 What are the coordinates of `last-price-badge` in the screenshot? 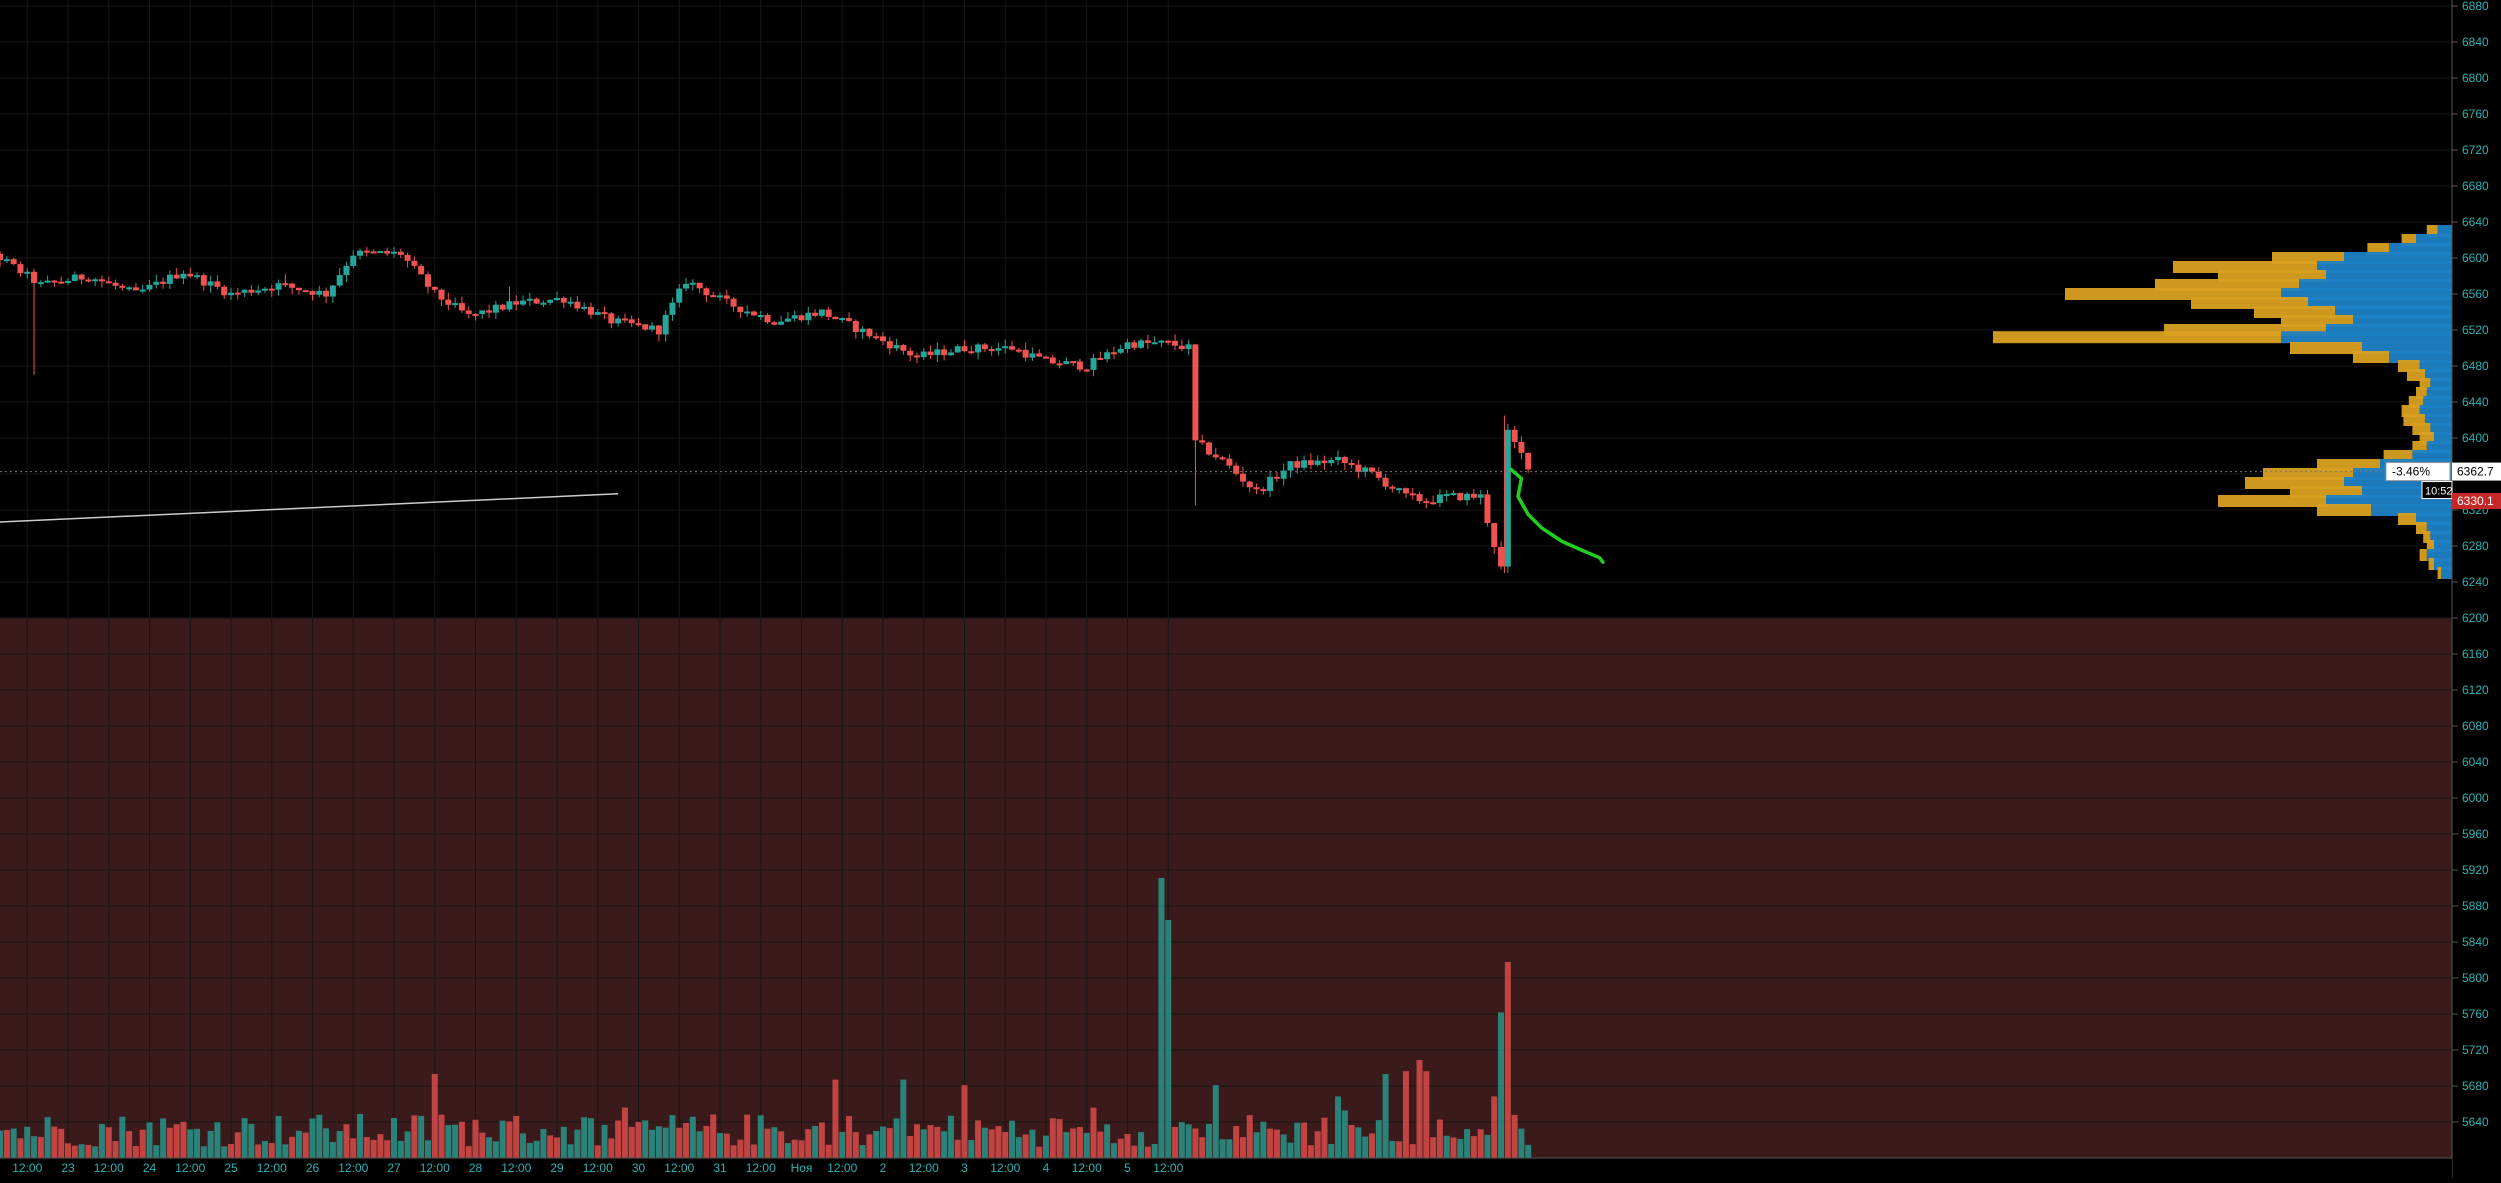 It's located at (2476, 471).